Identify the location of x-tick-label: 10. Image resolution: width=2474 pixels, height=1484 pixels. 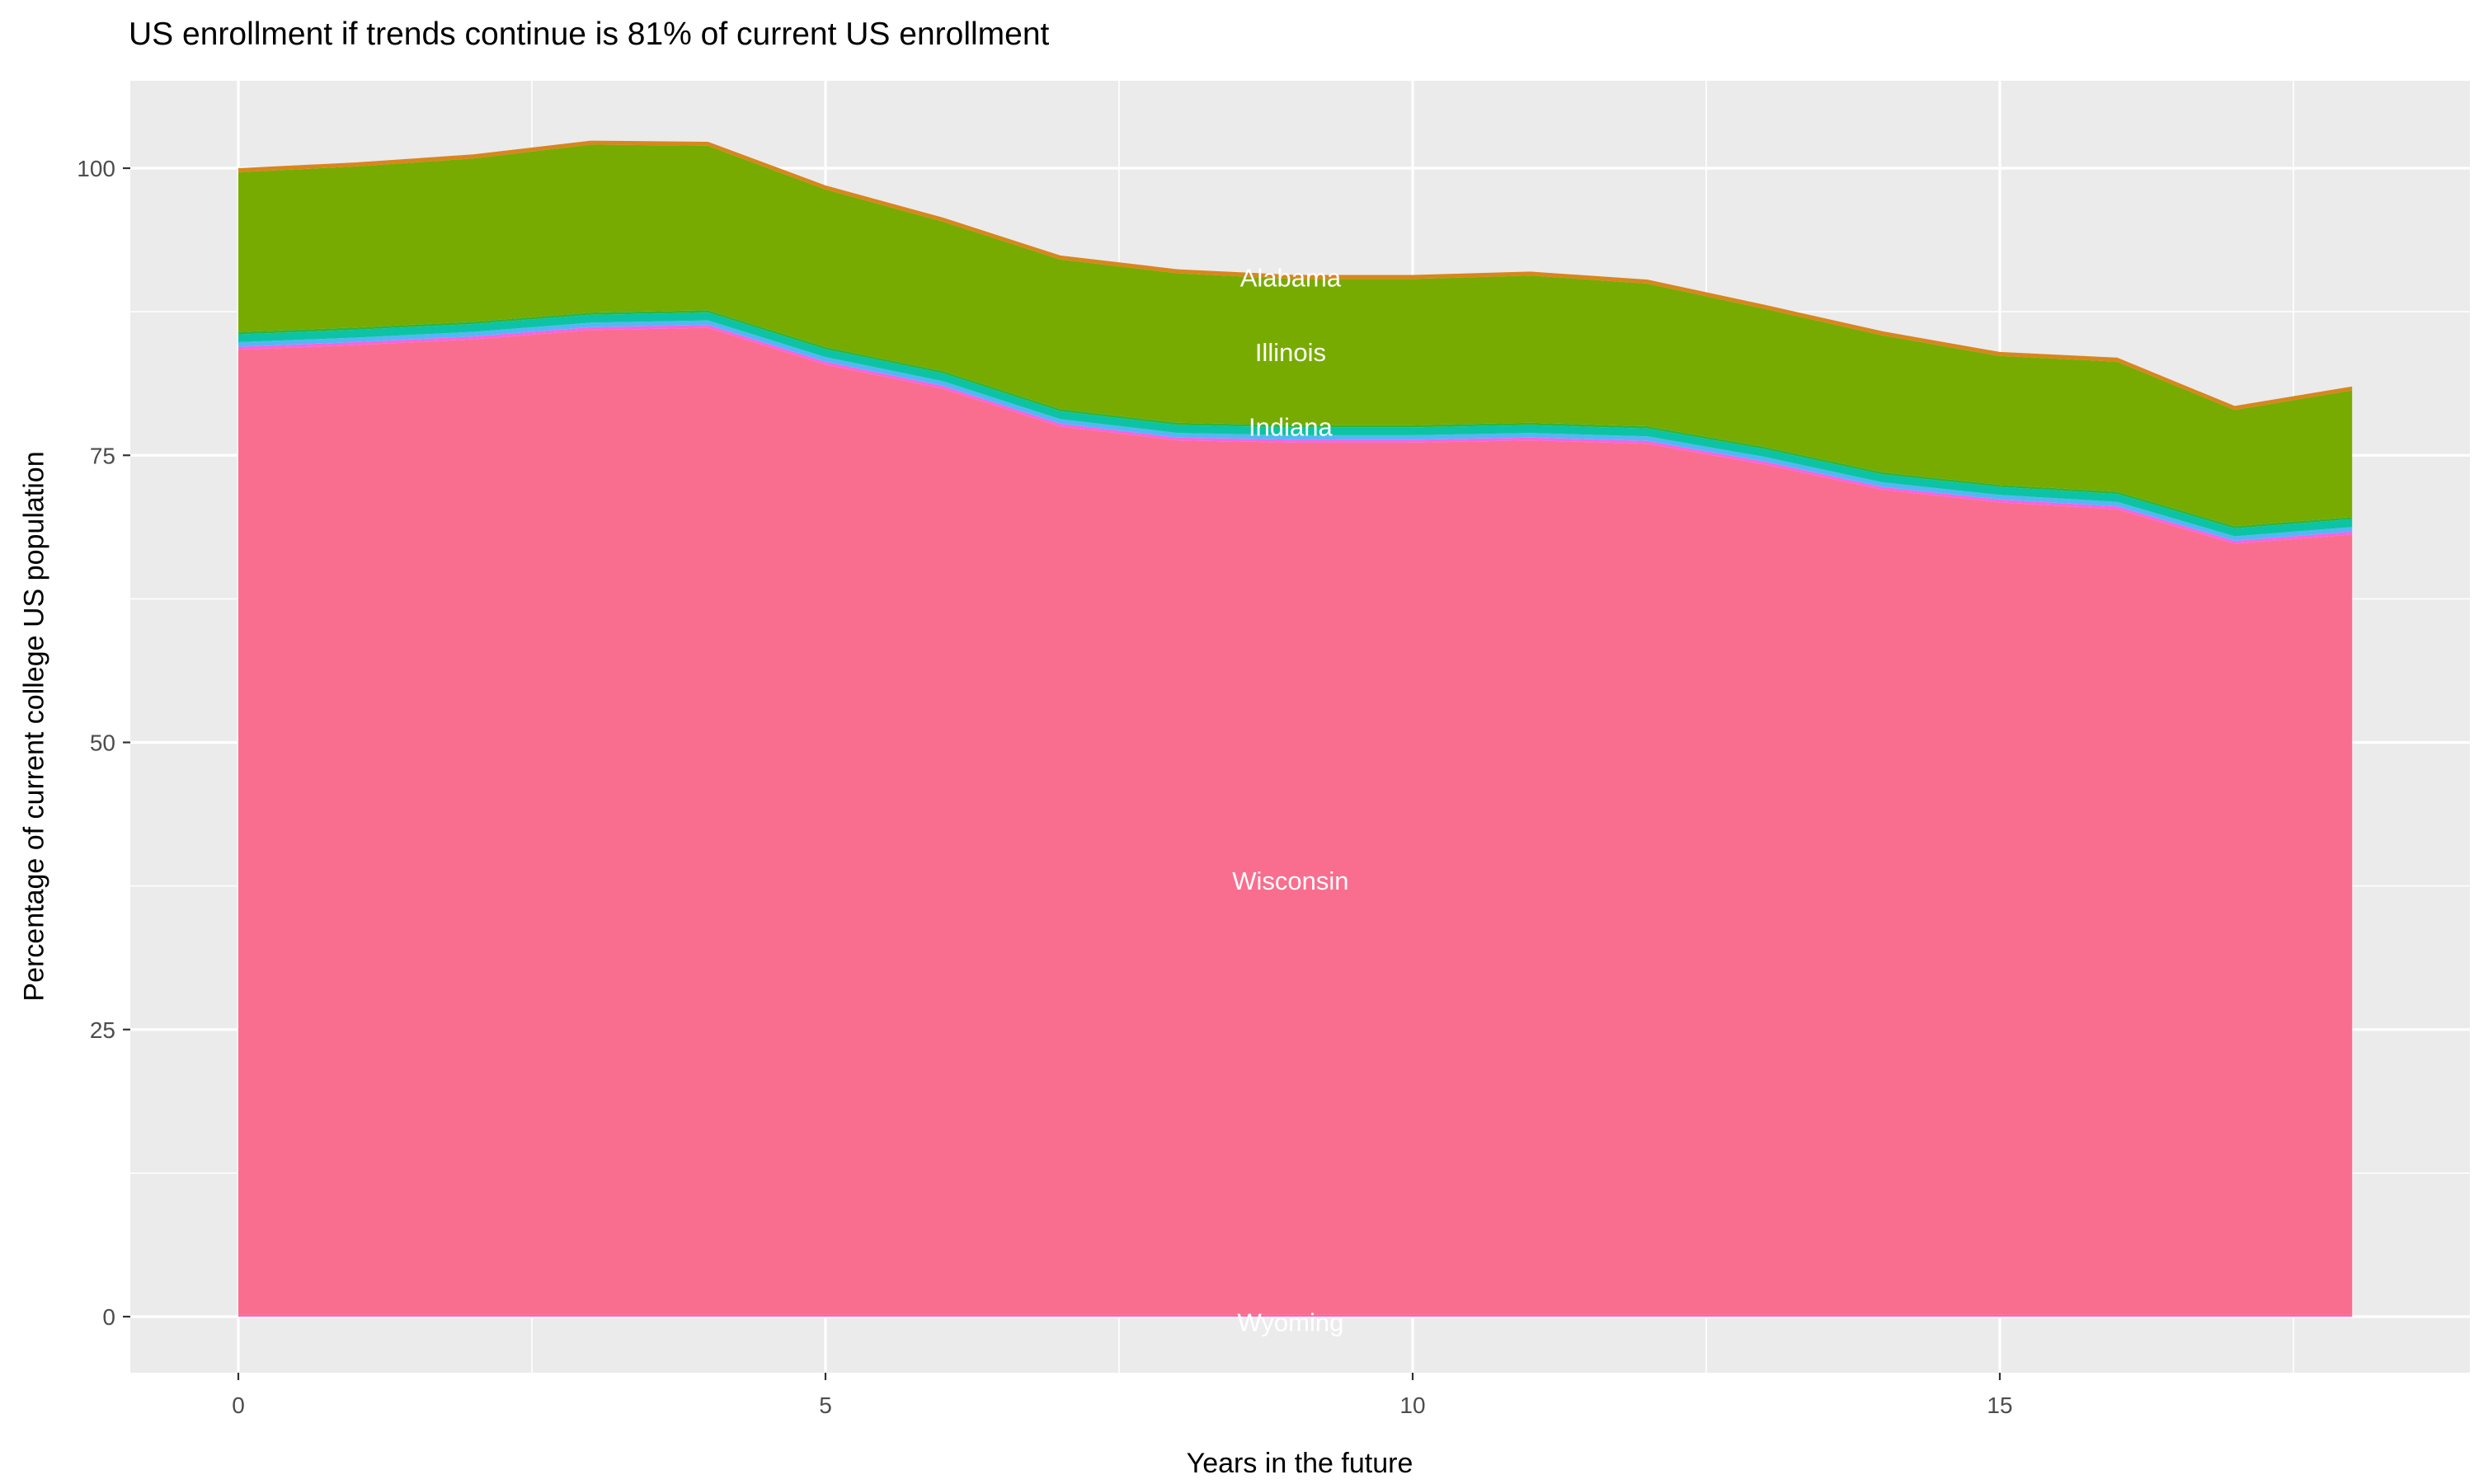
(1412, 1405).